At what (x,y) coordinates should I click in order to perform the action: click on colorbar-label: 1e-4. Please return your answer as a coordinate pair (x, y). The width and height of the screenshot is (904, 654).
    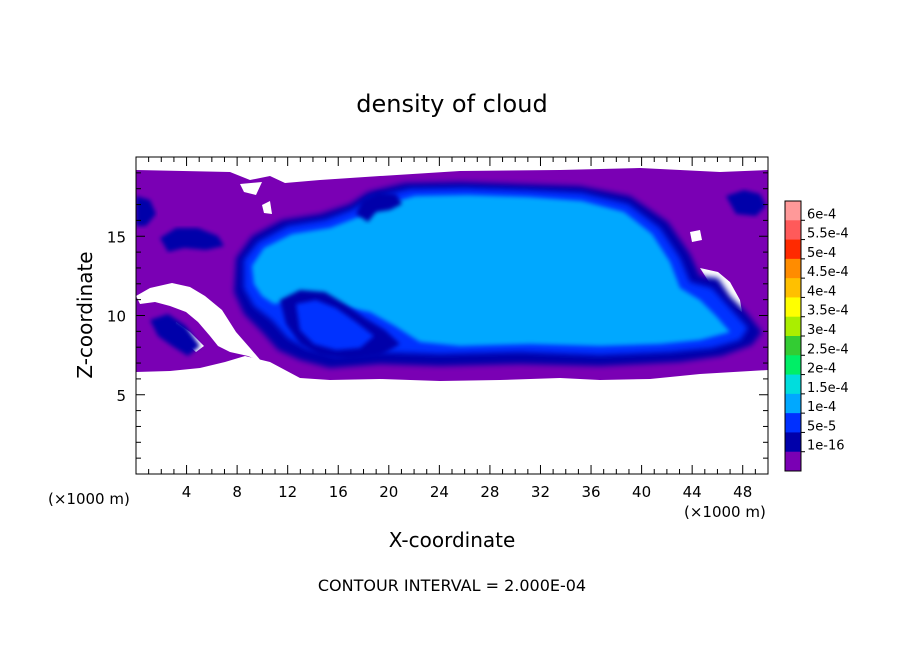
    Looking at the image, I should click on (821, 407).